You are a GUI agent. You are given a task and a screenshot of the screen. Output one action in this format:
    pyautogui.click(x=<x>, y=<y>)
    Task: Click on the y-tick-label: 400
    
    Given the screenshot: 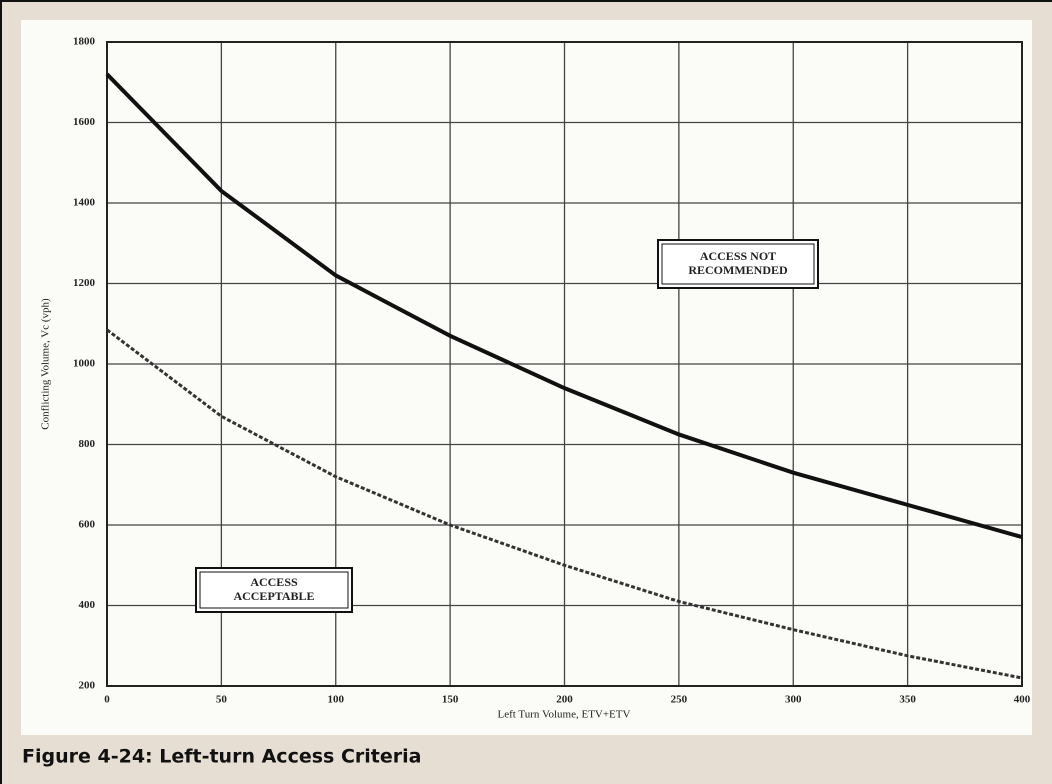 What is the action you would take?
    pyautogui.click(x=87, y=605)
    